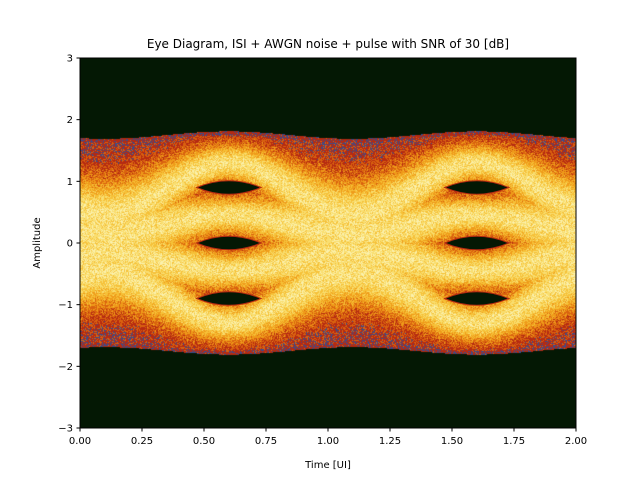 This screenshot has width=640, height=480. I want to click on x-tick-label: 0.75, so click(266, 441).